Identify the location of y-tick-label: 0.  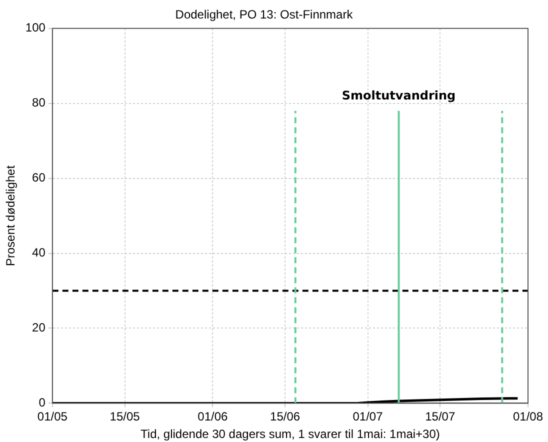
(42, 403).